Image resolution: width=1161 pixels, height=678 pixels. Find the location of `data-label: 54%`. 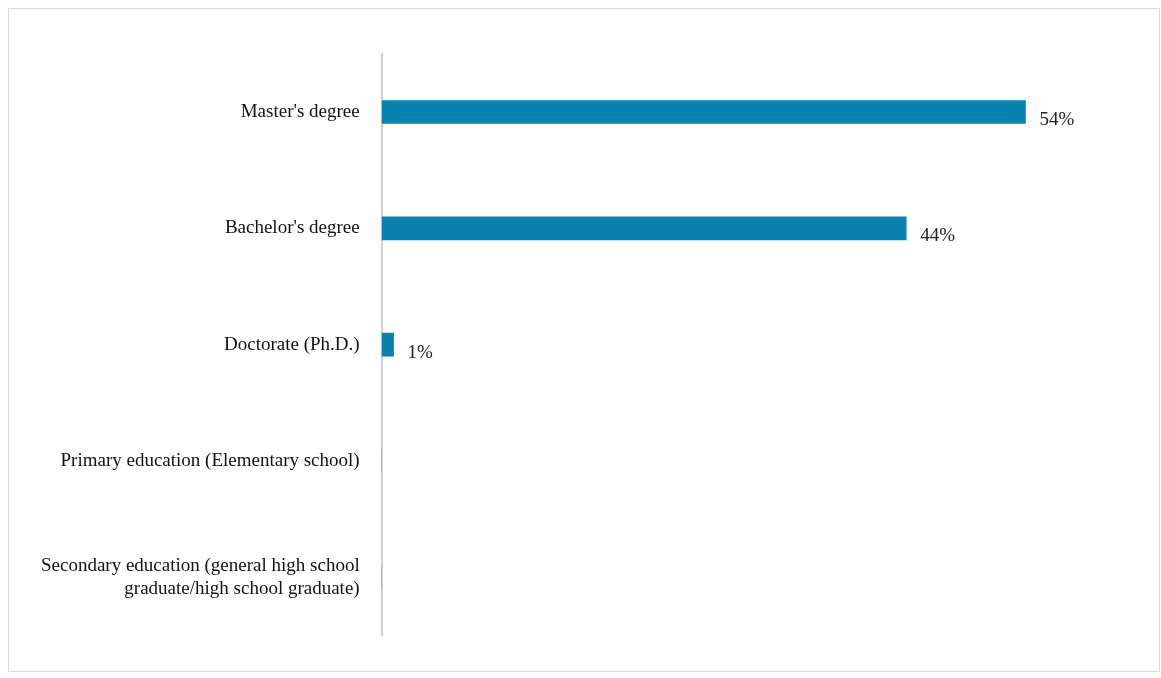

data-label: 54% is located at coordinates (1057, 118).